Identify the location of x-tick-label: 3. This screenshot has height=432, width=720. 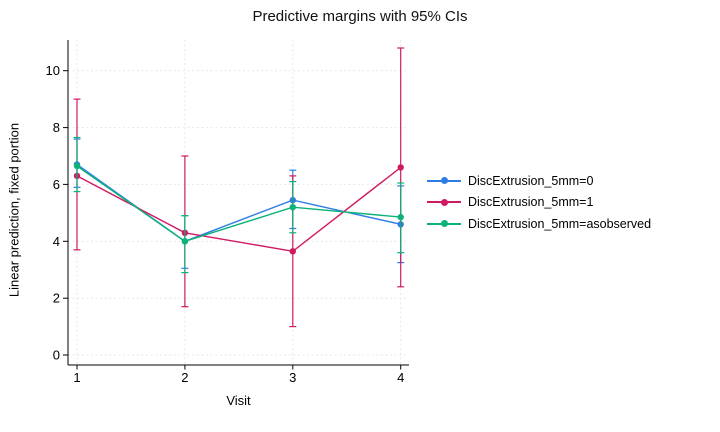
(292, 377).